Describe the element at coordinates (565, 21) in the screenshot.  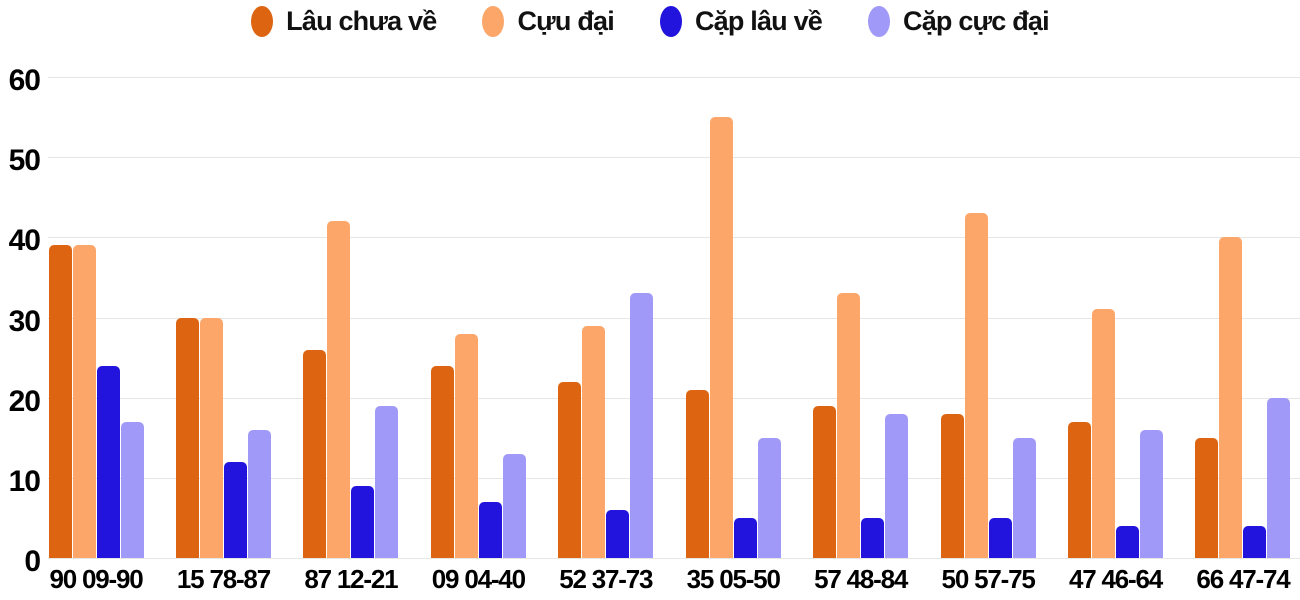
I see `legend-item-label: Cựu đại` at that location.